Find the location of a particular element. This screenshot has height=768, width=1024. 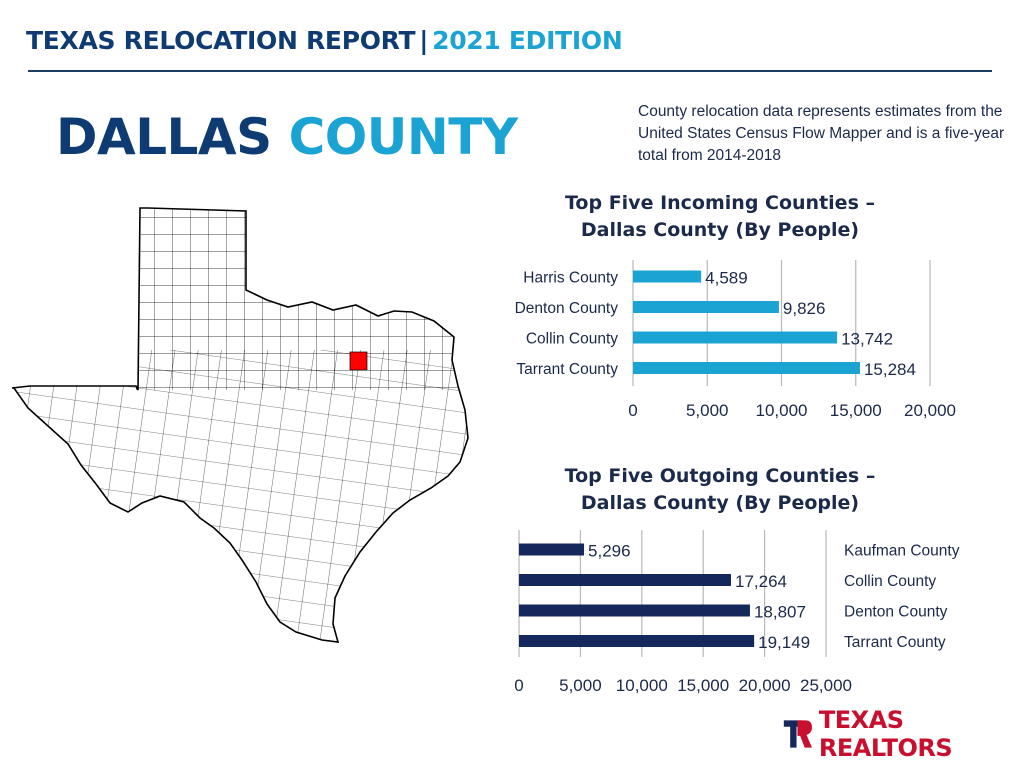

county-title: DALLAS COUNTY is located at coordinates (287, 137).